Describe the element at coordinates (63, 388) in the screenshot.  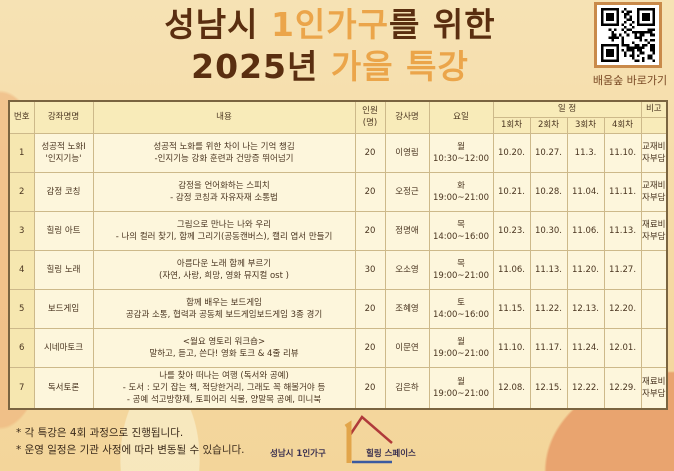
I see `cell-course: 독서토론` at that location.